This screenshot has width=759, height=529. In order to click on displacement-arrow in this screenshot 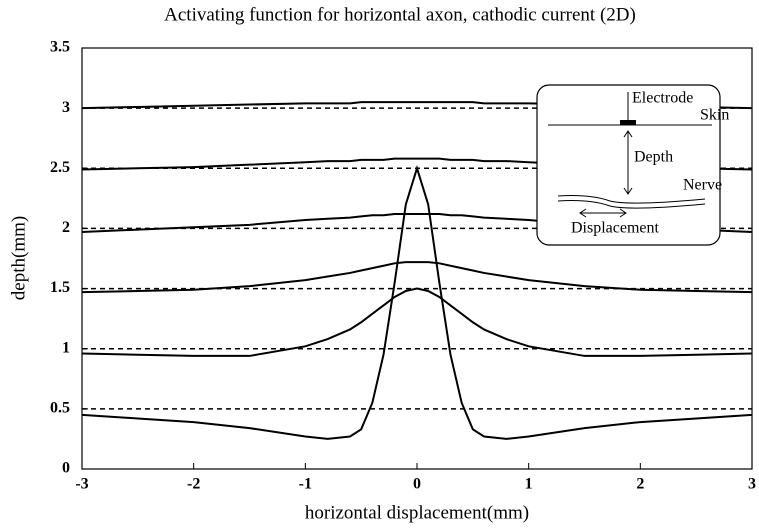, I will do `click(603, 213)`.